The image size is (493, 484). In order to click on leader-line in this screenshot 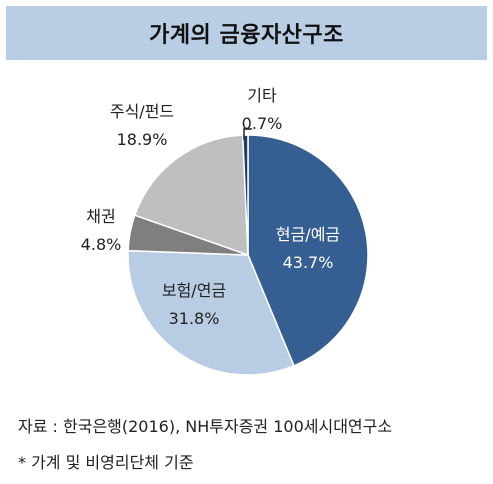, I will do `click(247, 134)`.